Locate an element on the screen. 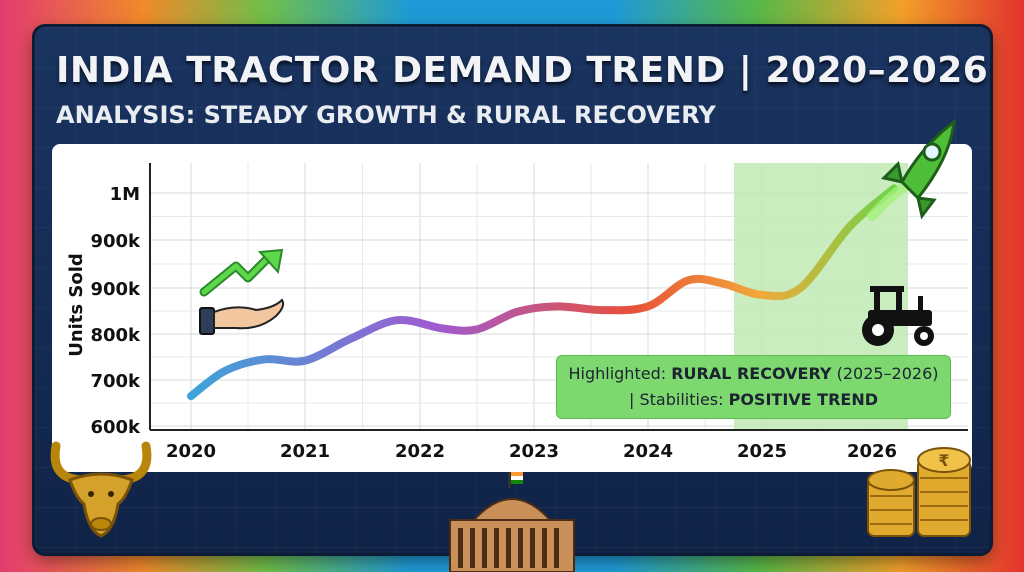 This screenshot has height=572, width=1024. note-range: (2025–2026) is located at coordinates (885, 373).